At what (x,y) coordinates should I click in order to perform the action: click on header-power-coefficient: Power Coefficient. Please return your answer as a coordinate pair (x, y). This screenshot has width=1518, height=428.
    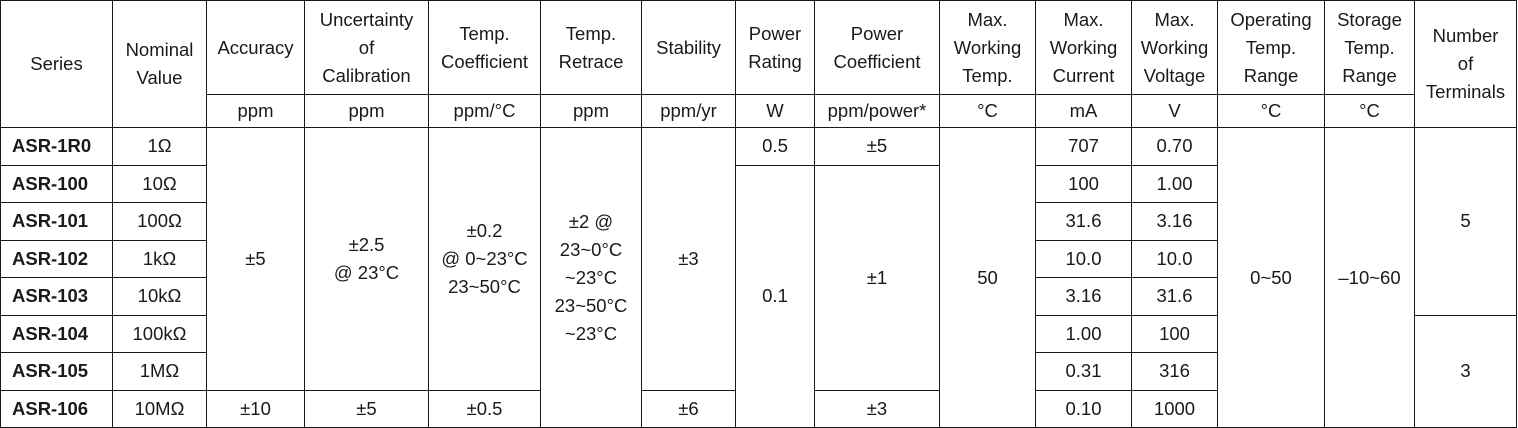
    Looking at the image, I should click on (877, 47).